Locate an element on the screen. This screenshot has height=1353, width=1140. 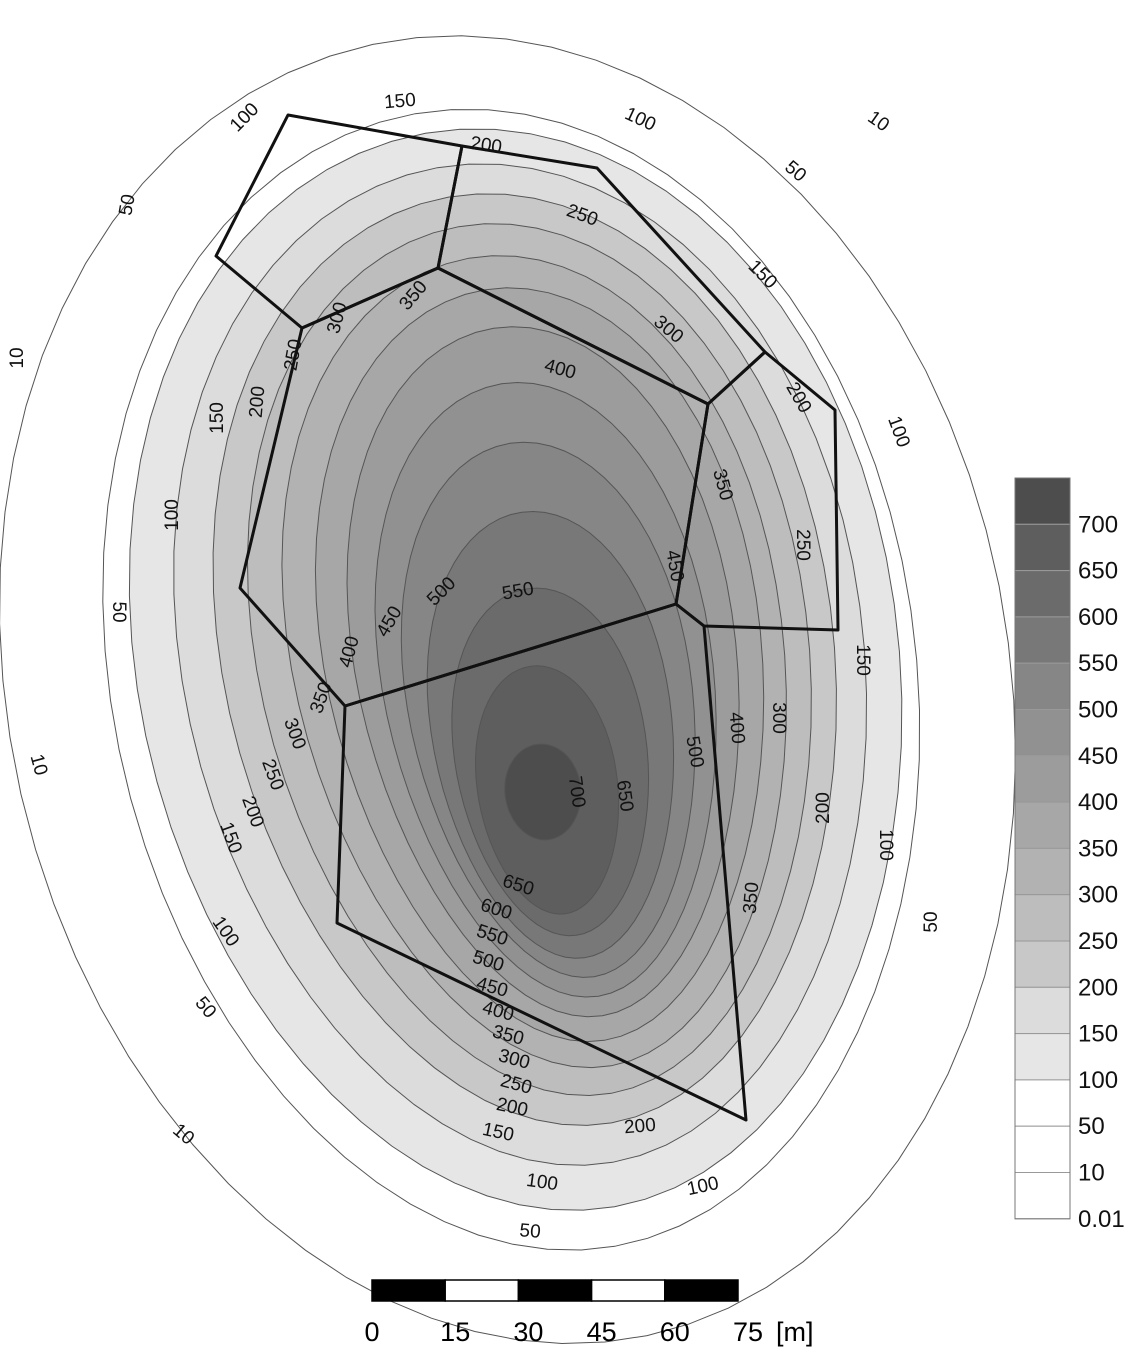
contour-label: 400 is located at coordinates (737, 727).